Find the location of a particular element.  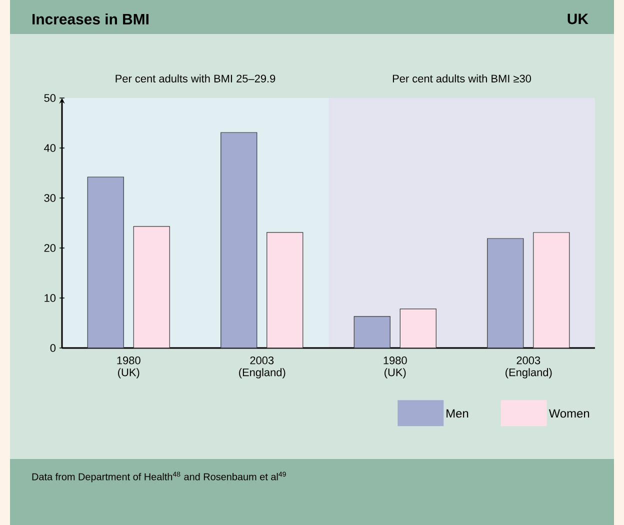

text: Increases in BMI is located at coordinates (90, 19).